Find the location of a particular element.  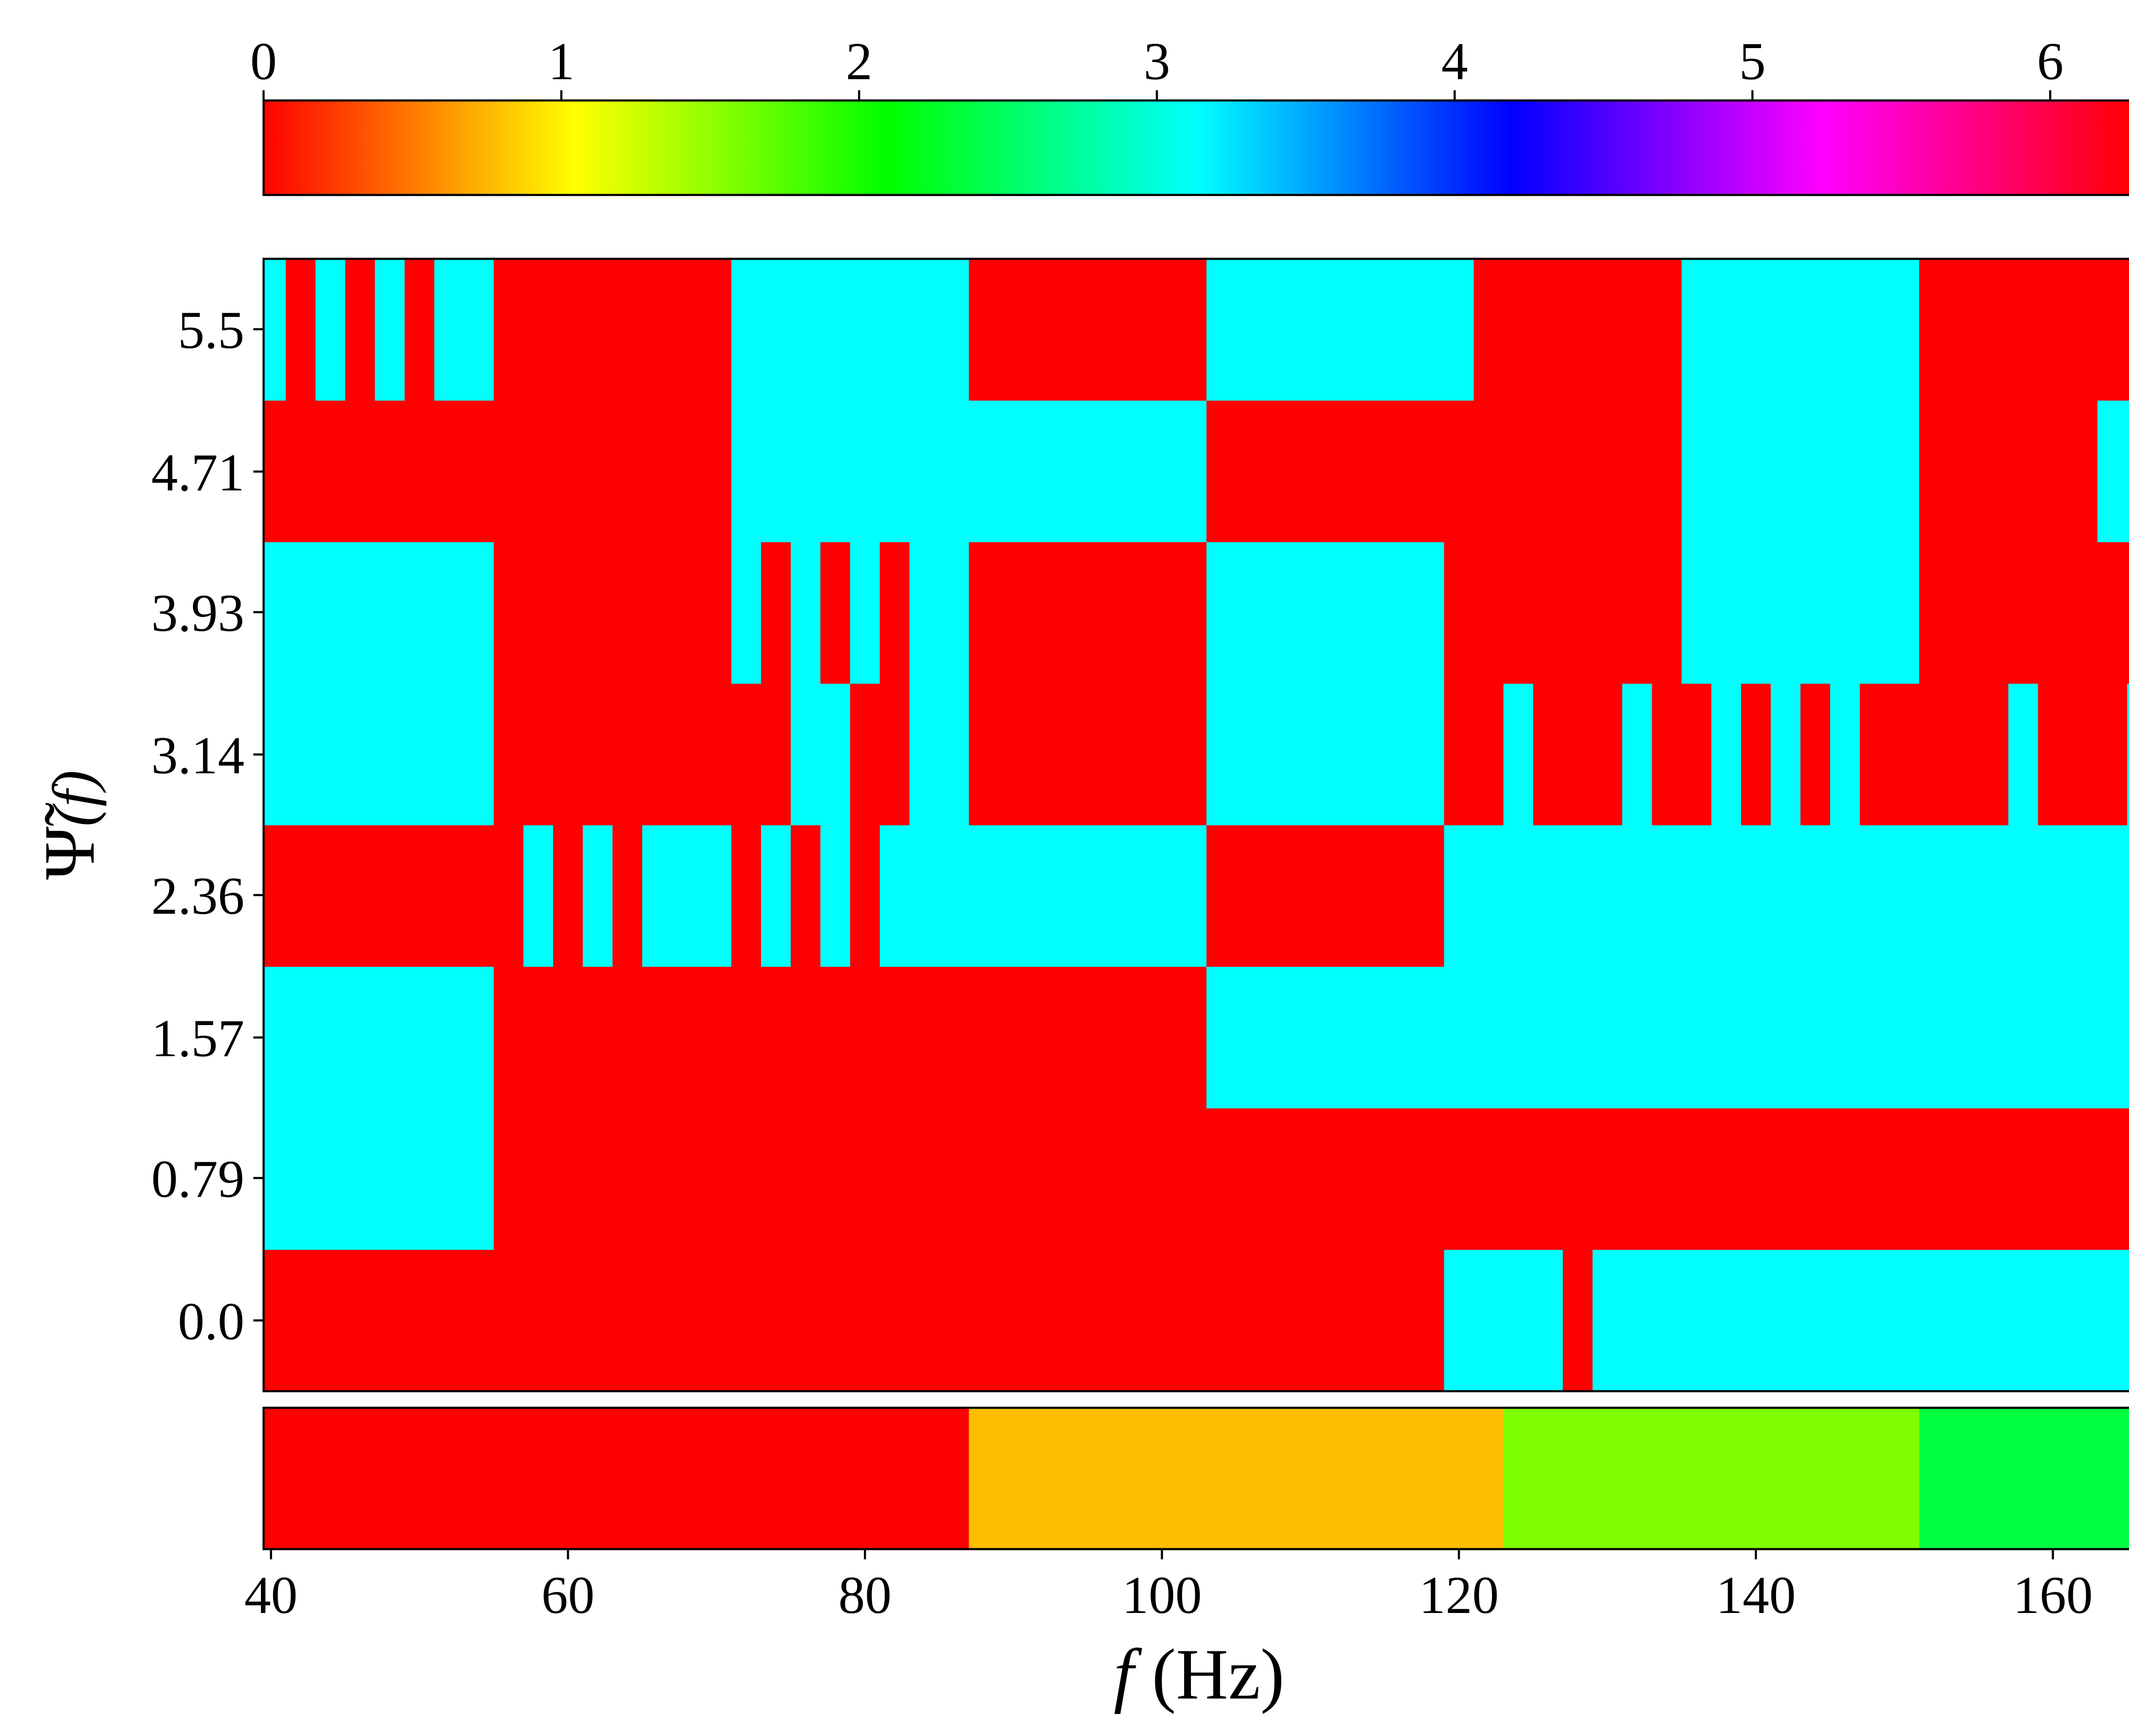

x-axis-label: f (Hz) is located at coordinates (1198, 1674).